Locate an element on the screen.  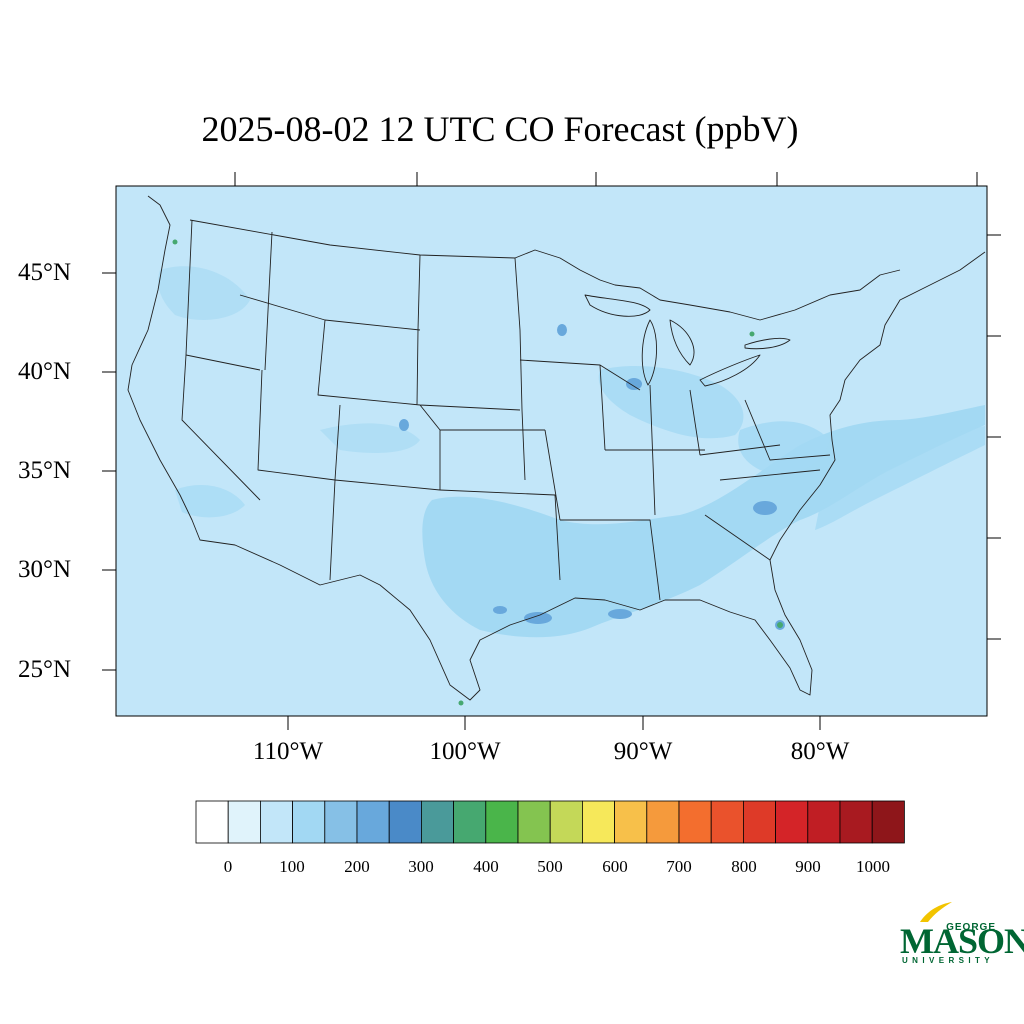
colorbar-label-0: 0 is located at coordinates (228, 866).